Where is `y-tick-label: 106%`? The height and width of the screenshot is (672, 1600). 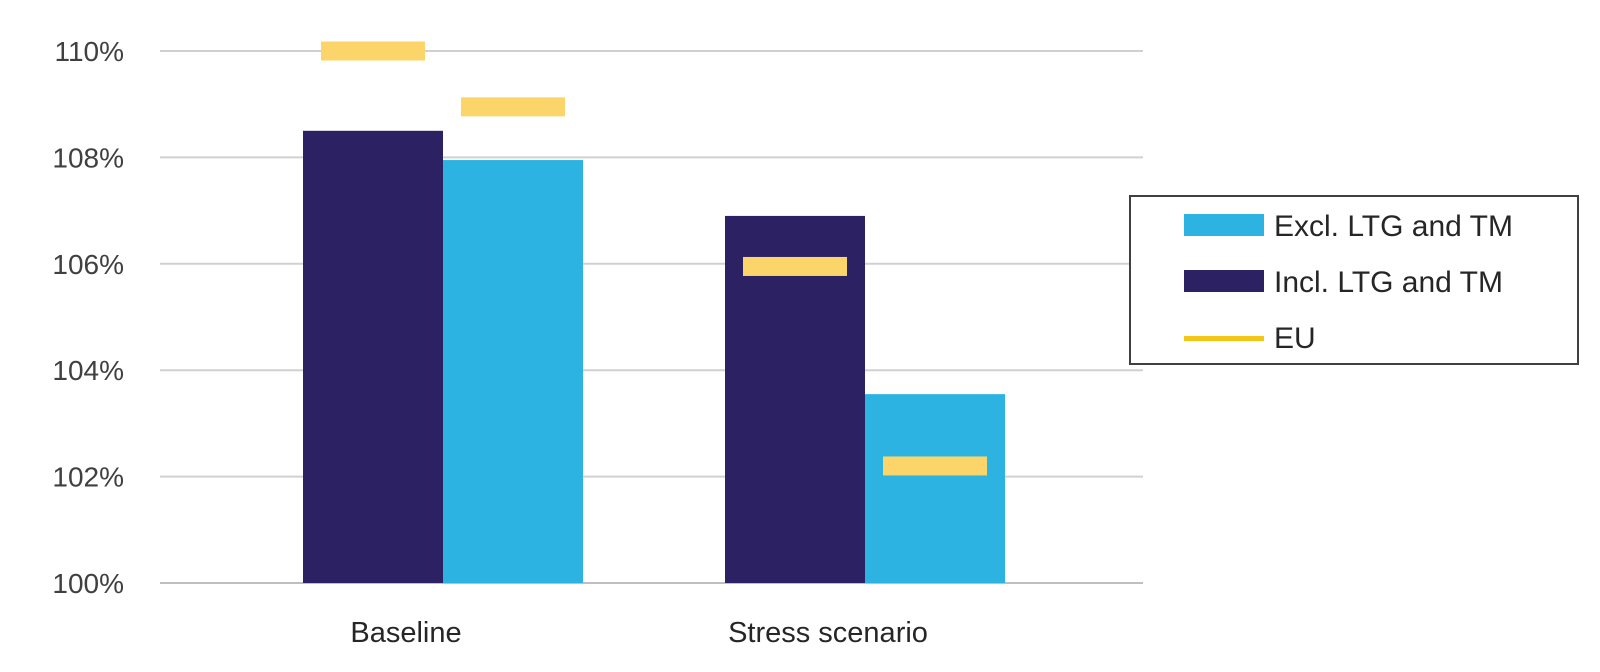 y-tick-label: 106% is located at coordinates (88, 264).